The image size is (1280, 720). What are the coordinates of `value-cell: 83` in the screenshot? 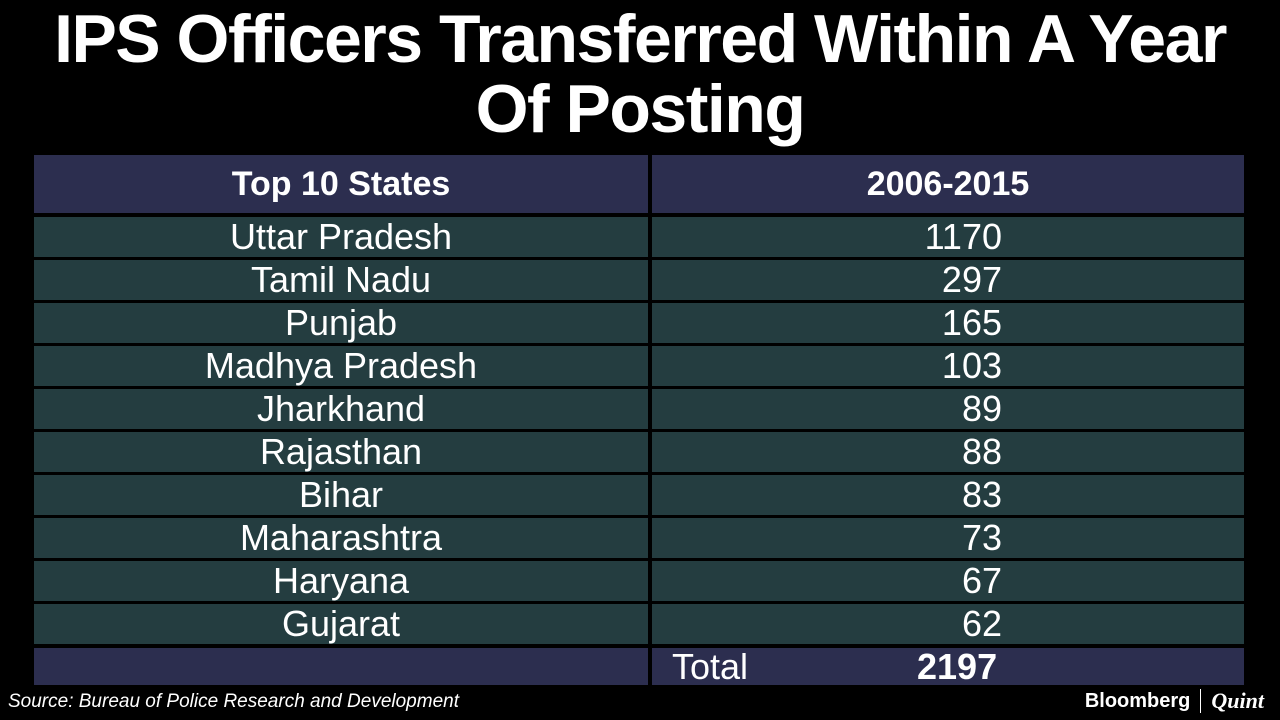 It's located at (948, 494).